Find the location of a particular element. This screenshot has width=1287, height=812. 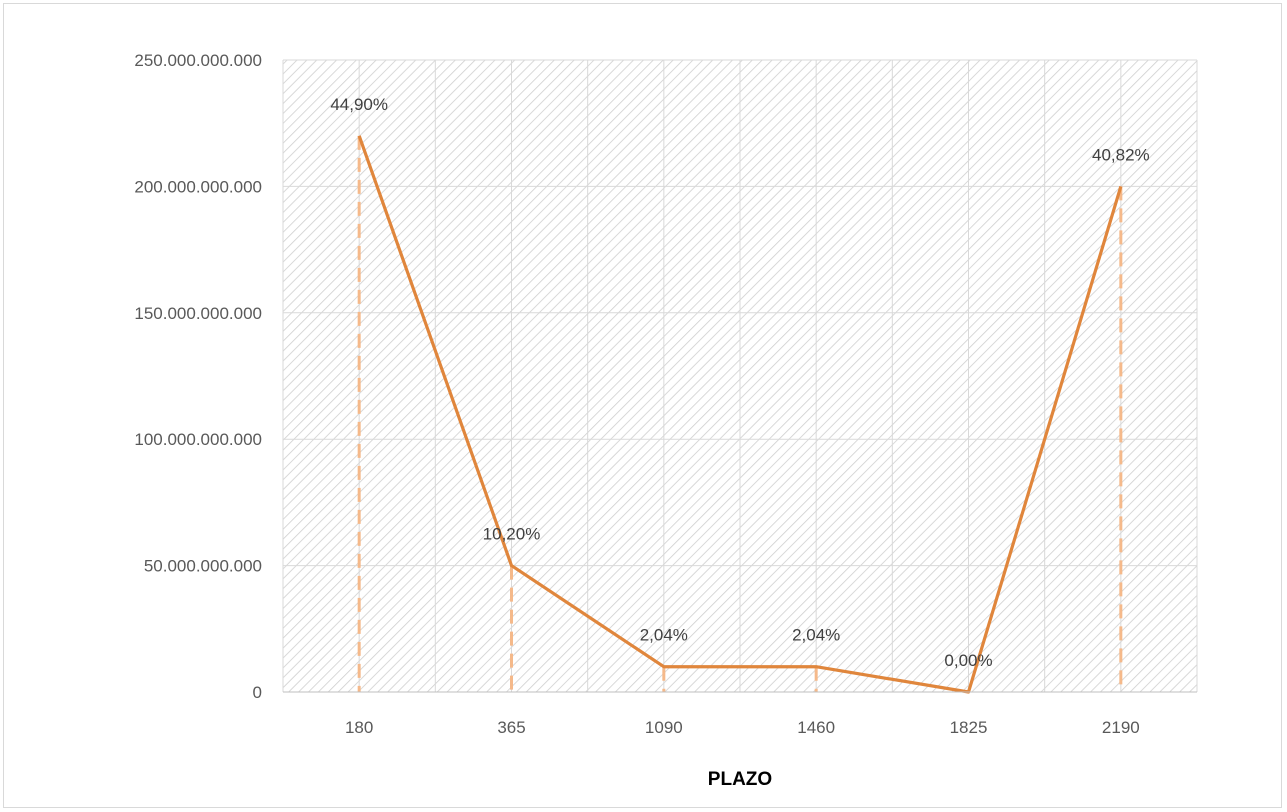

data-label: 0,00% is located at coordinates (968, 660).